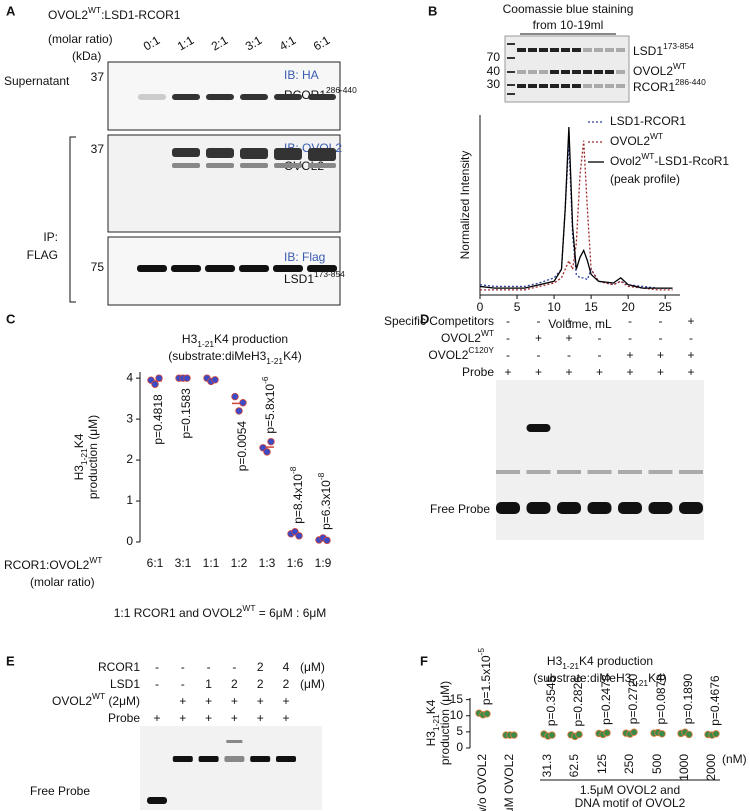 The height and width of the screenshot is (811, 750). I want to click on protein-label-part: LSD1, so click(299, 279).